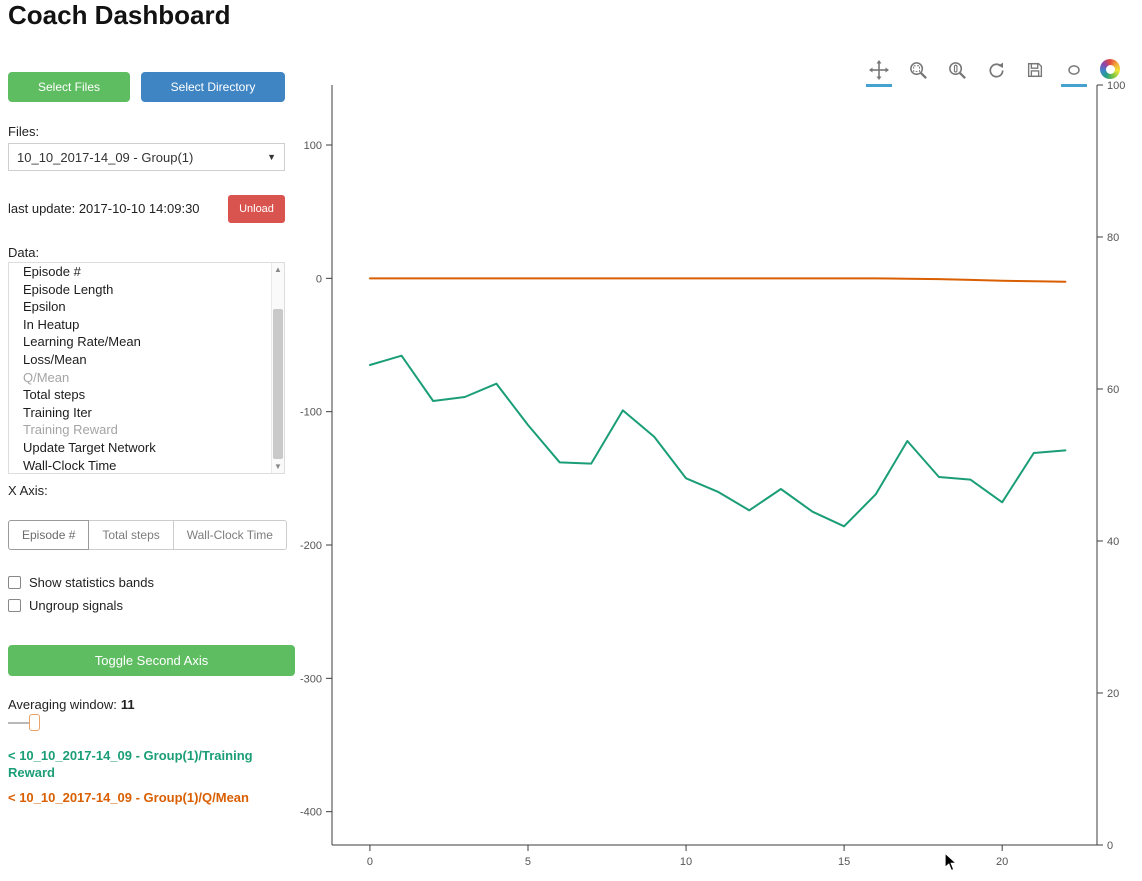 The image size is (1142, 881). What do you see at coordinates (52, 271) in the screenshot?
I see `data-list-item: Episode #` at bounding box center [52, 271].